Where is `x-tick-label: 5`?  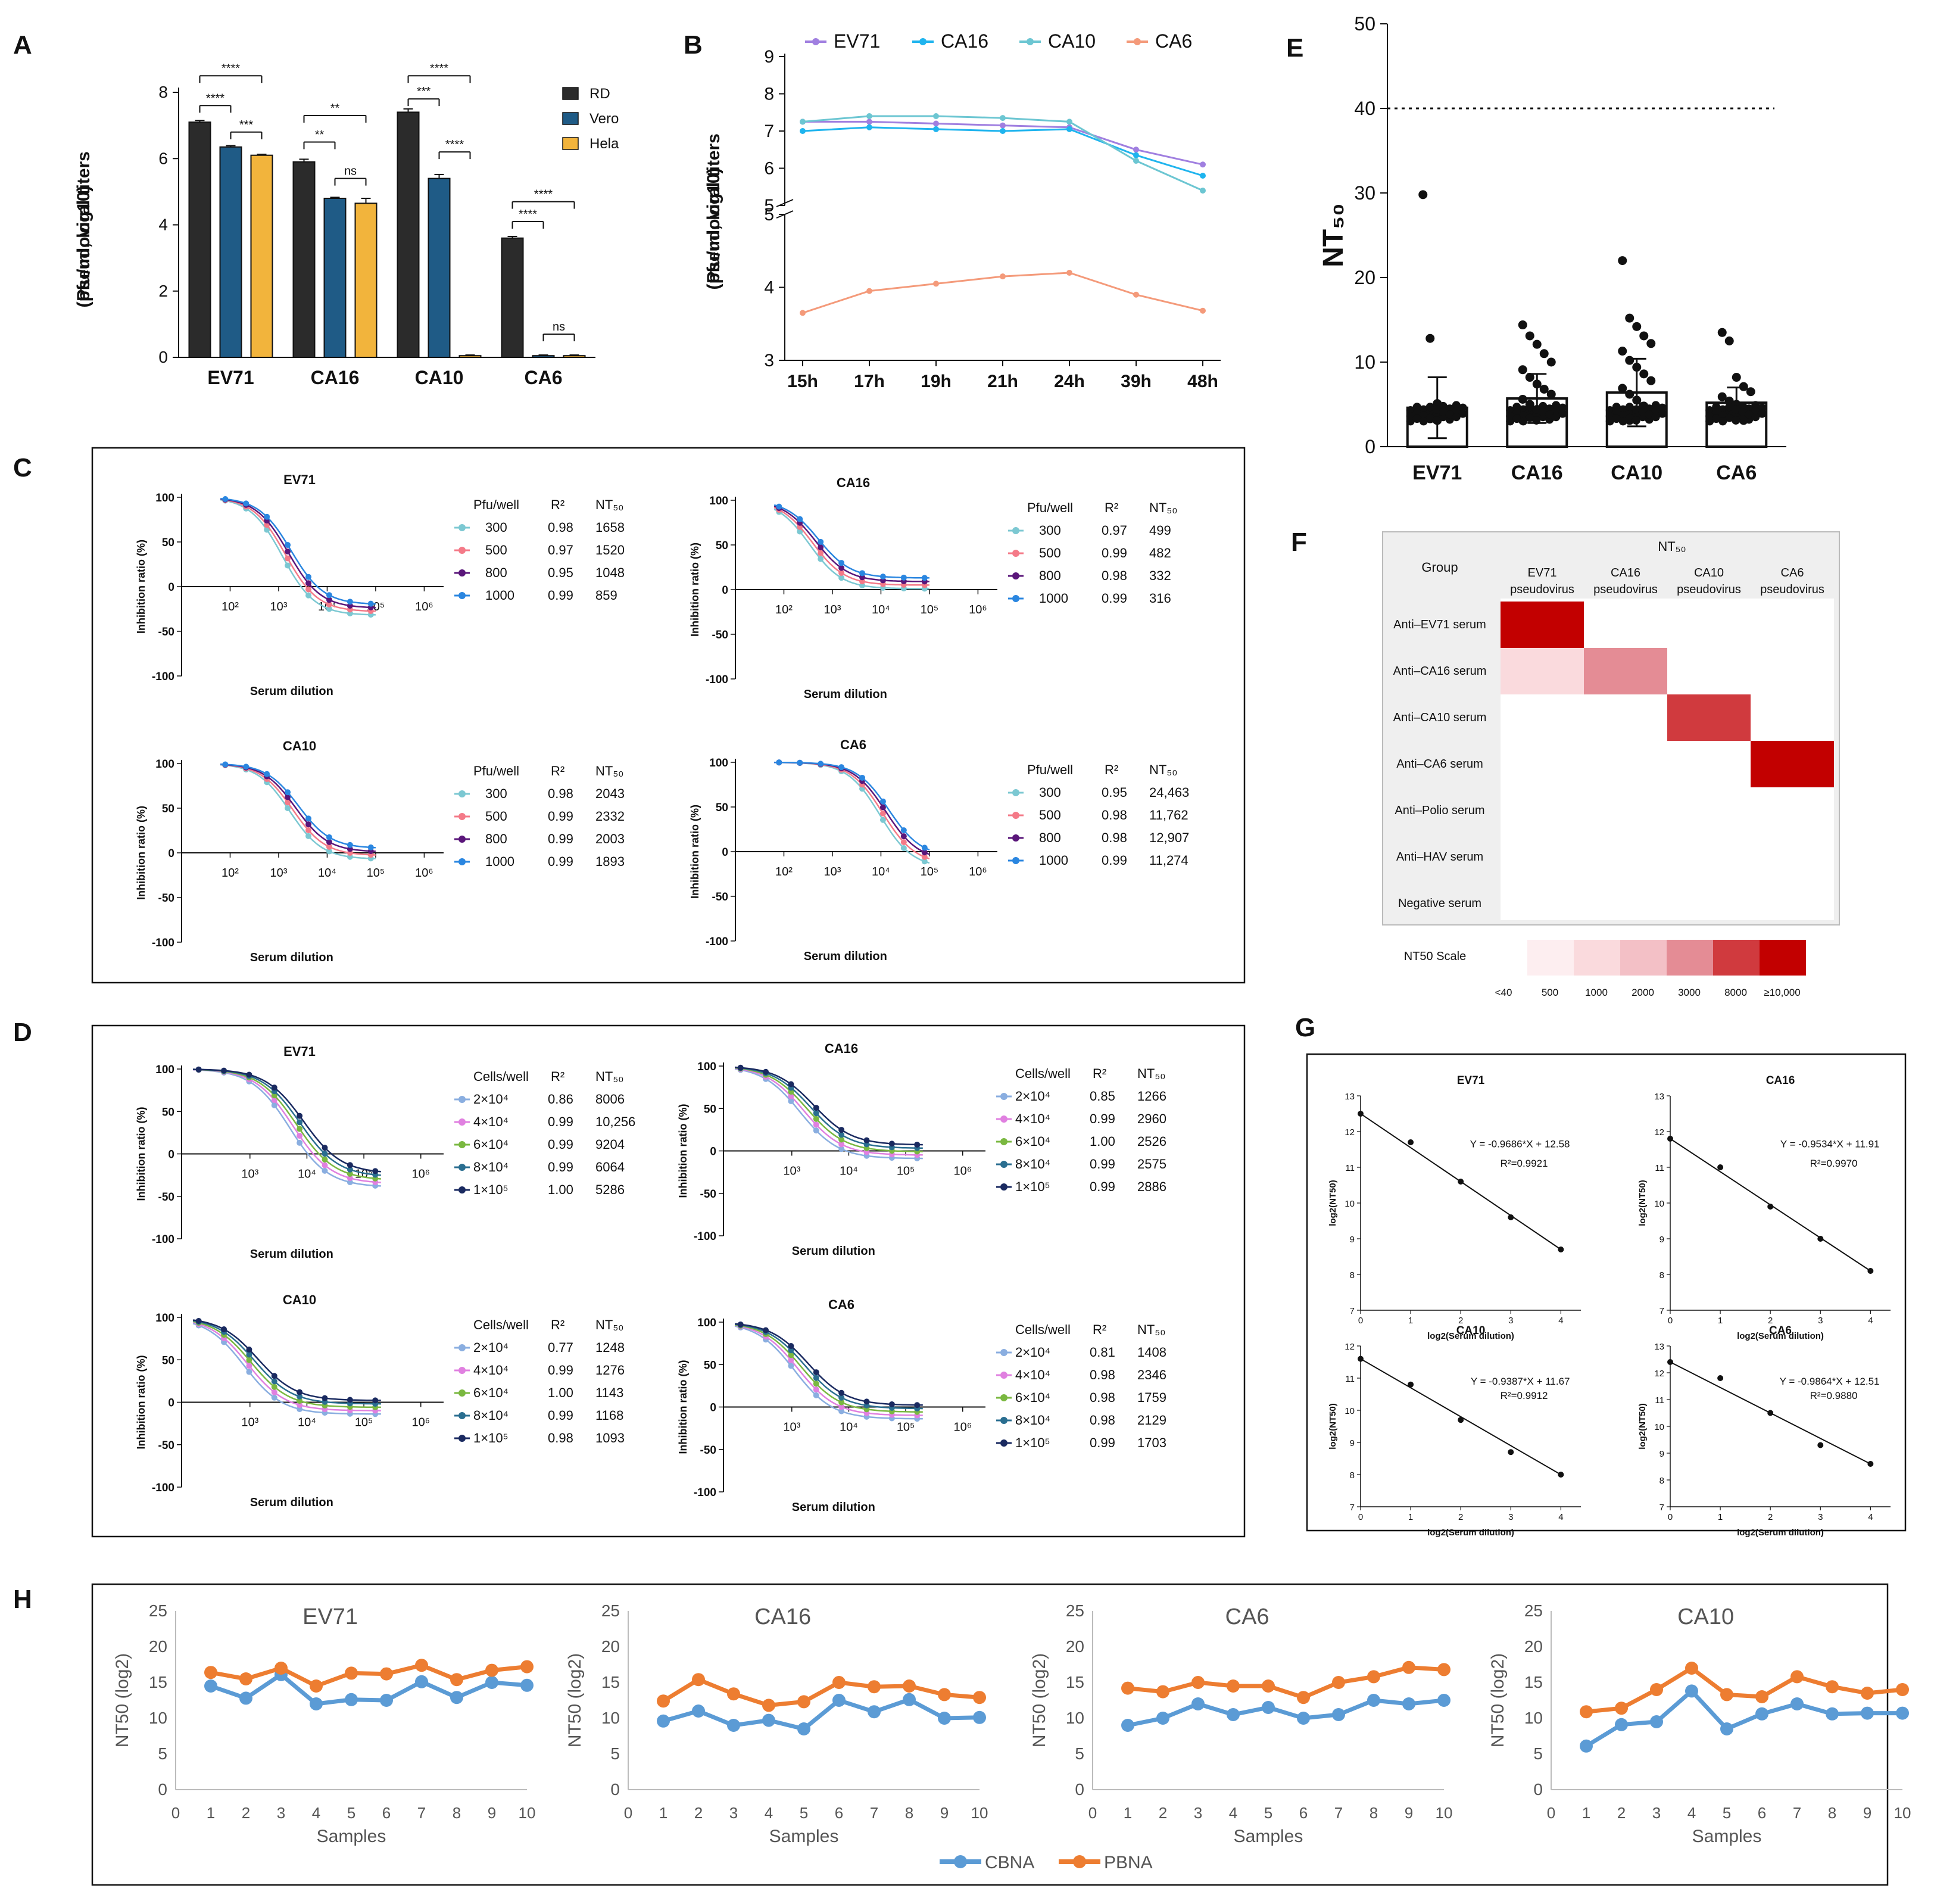 x-tick-label: 5 is located at coordinates (1268, 1813).